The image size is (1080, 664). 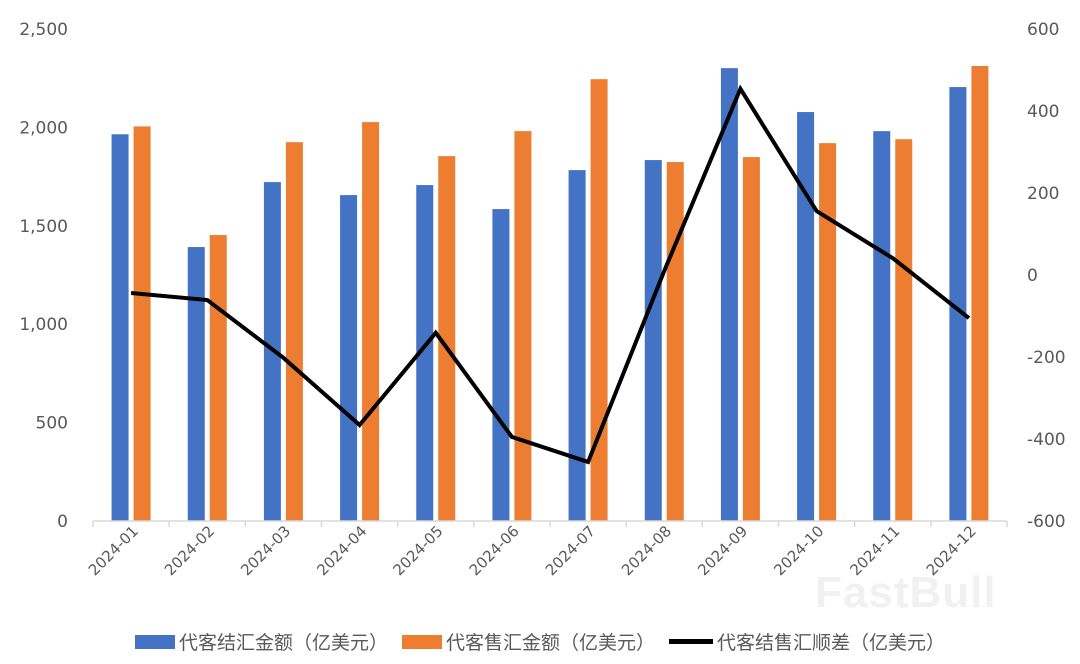 What do you see at coordinates (691, 641) in the screenshot?
I see `legend-swatch-line` at bounding box center [691, 641].